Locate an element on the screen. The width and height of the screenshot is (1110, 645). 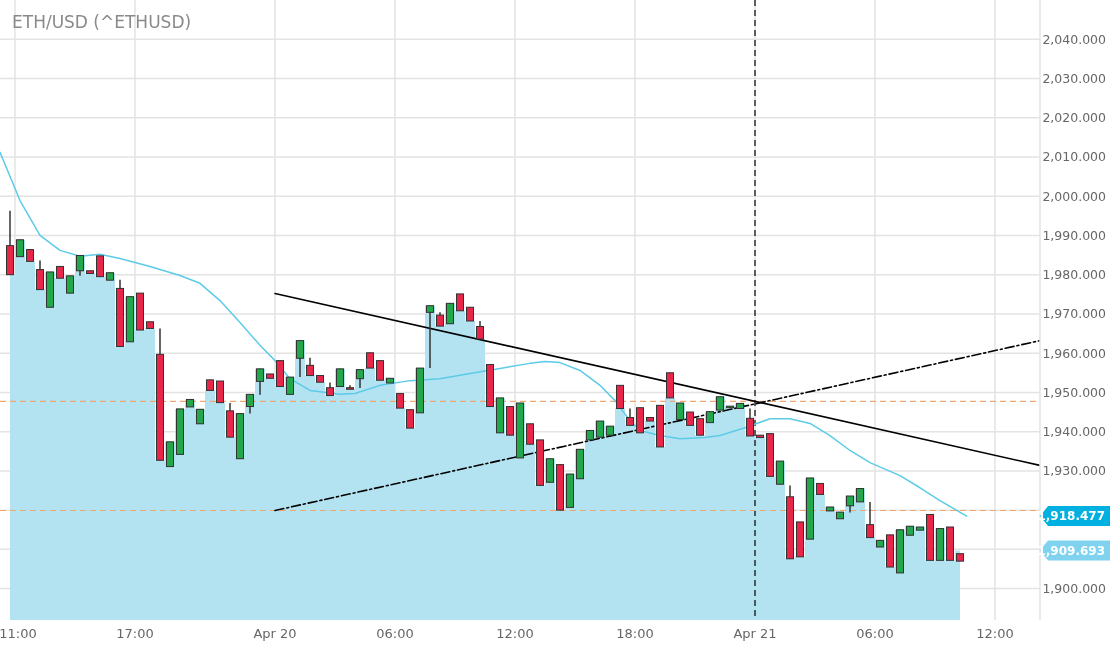
x-tick-label: 18:00 is located at coordinates (635, 633).